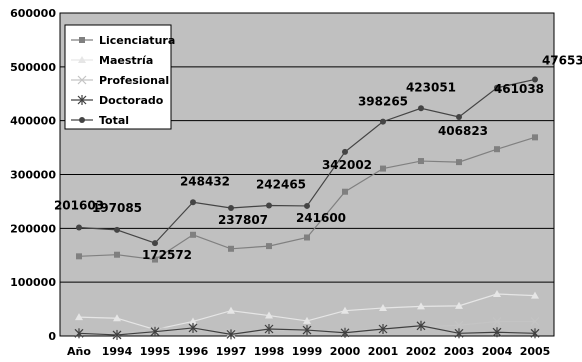 This screenshot has height=362, width=582. What do you see at coordinates (321, 218) in the screenshot?
I see `data-label-6: 241600` at bounding box center [321, 218].